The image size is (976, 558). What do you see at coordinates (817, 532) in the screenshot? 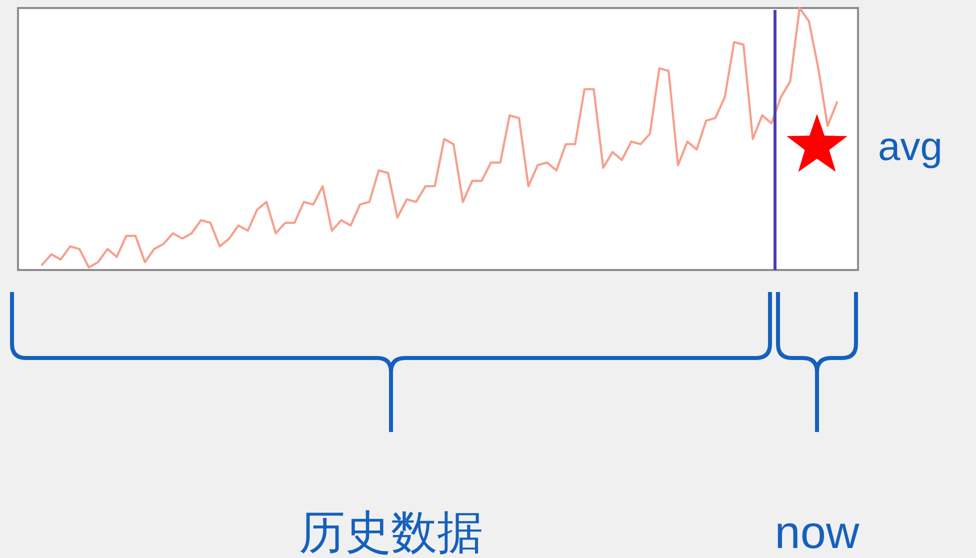
I see `text: now` at bounding box center [817, 532].